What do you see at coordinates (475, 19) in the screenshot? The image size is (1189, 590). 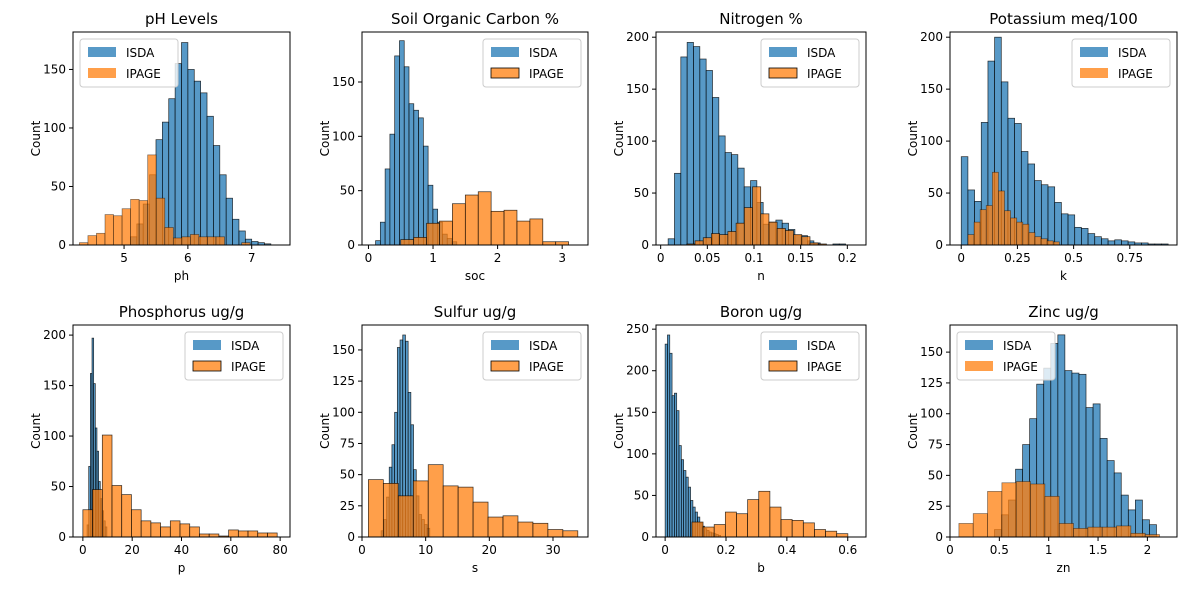 I see `chart-title: Soil Organic Carbon %` at bounding box center [475, 19].